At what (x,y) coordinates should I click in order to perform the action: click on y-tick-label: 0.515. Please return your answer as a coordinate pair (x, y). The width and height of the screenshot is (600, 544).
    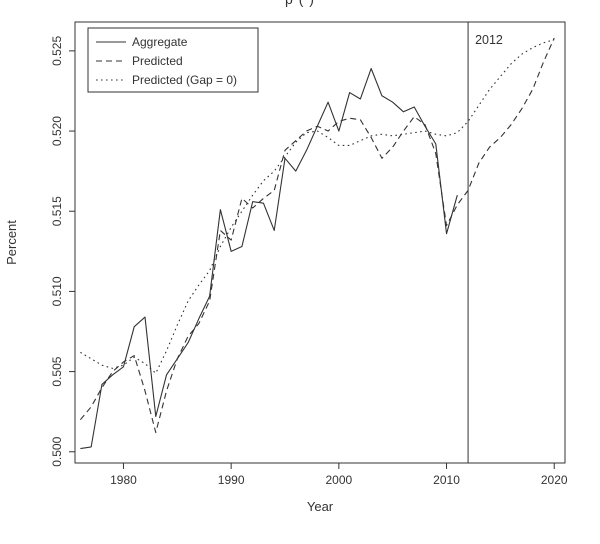
    Looking at the image, I should click on (57, 211).